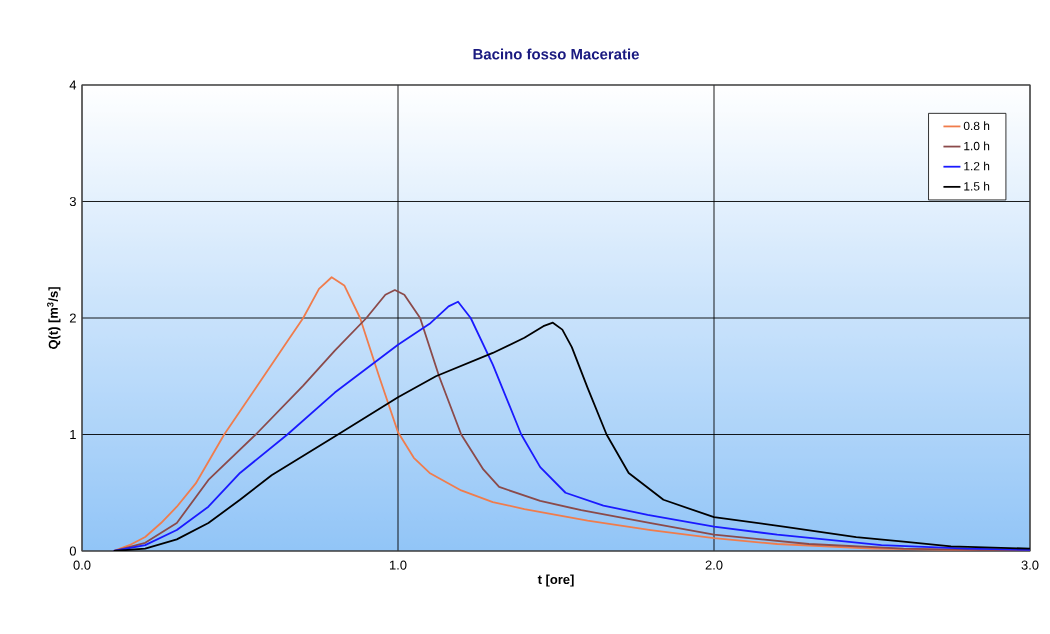 This screenshot has width=1050, height=634. I want to click on legend-label: 1.5 h, so click(977, 186).